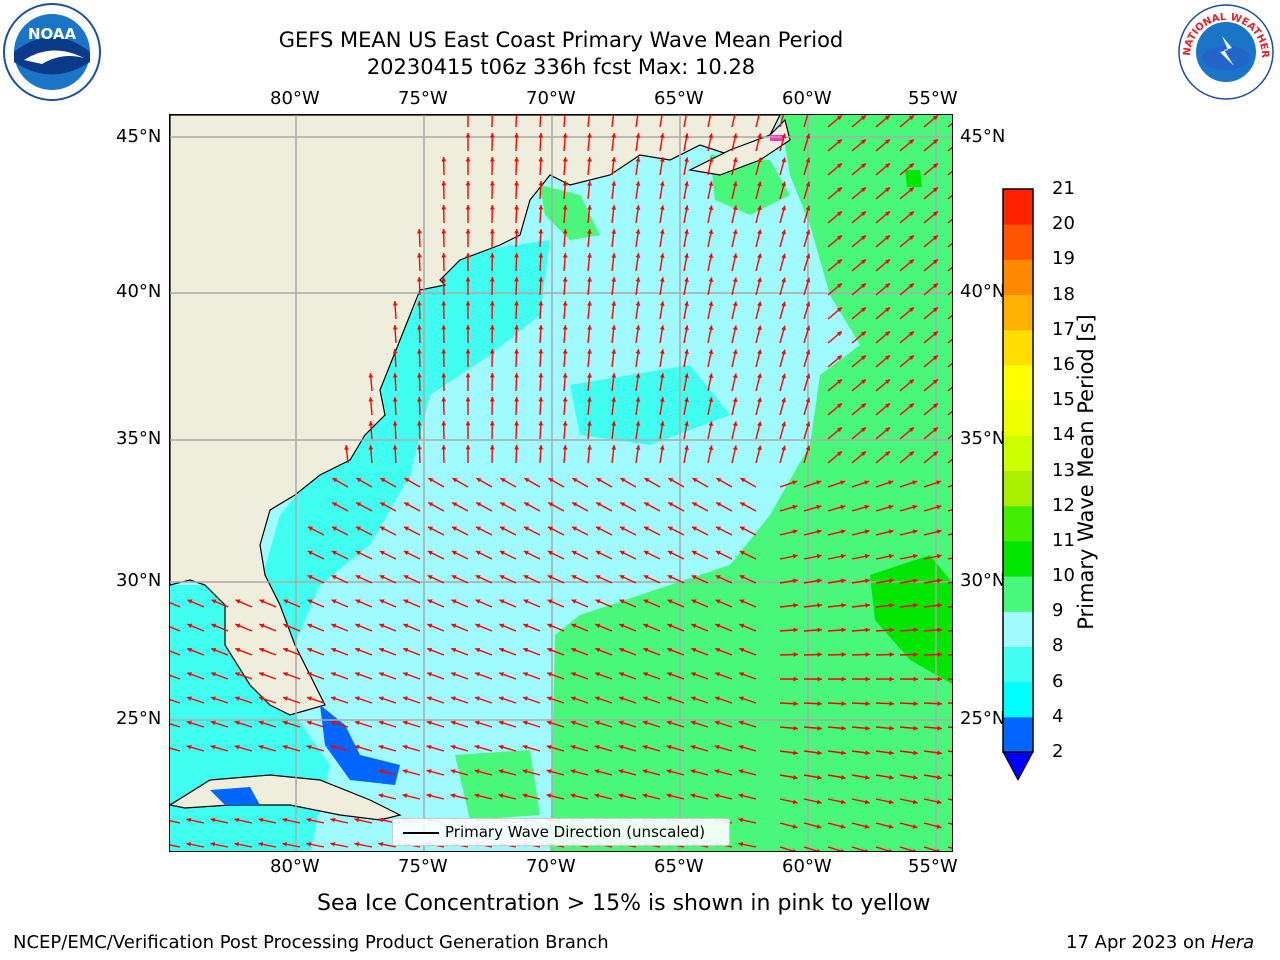 This screenshot has width=1280, height=960. What do you see at coordinates (1139, 942) in the screenshot?
I see `footer-date: 17 Apr 2023 on` at bounding box center [1139, 942].